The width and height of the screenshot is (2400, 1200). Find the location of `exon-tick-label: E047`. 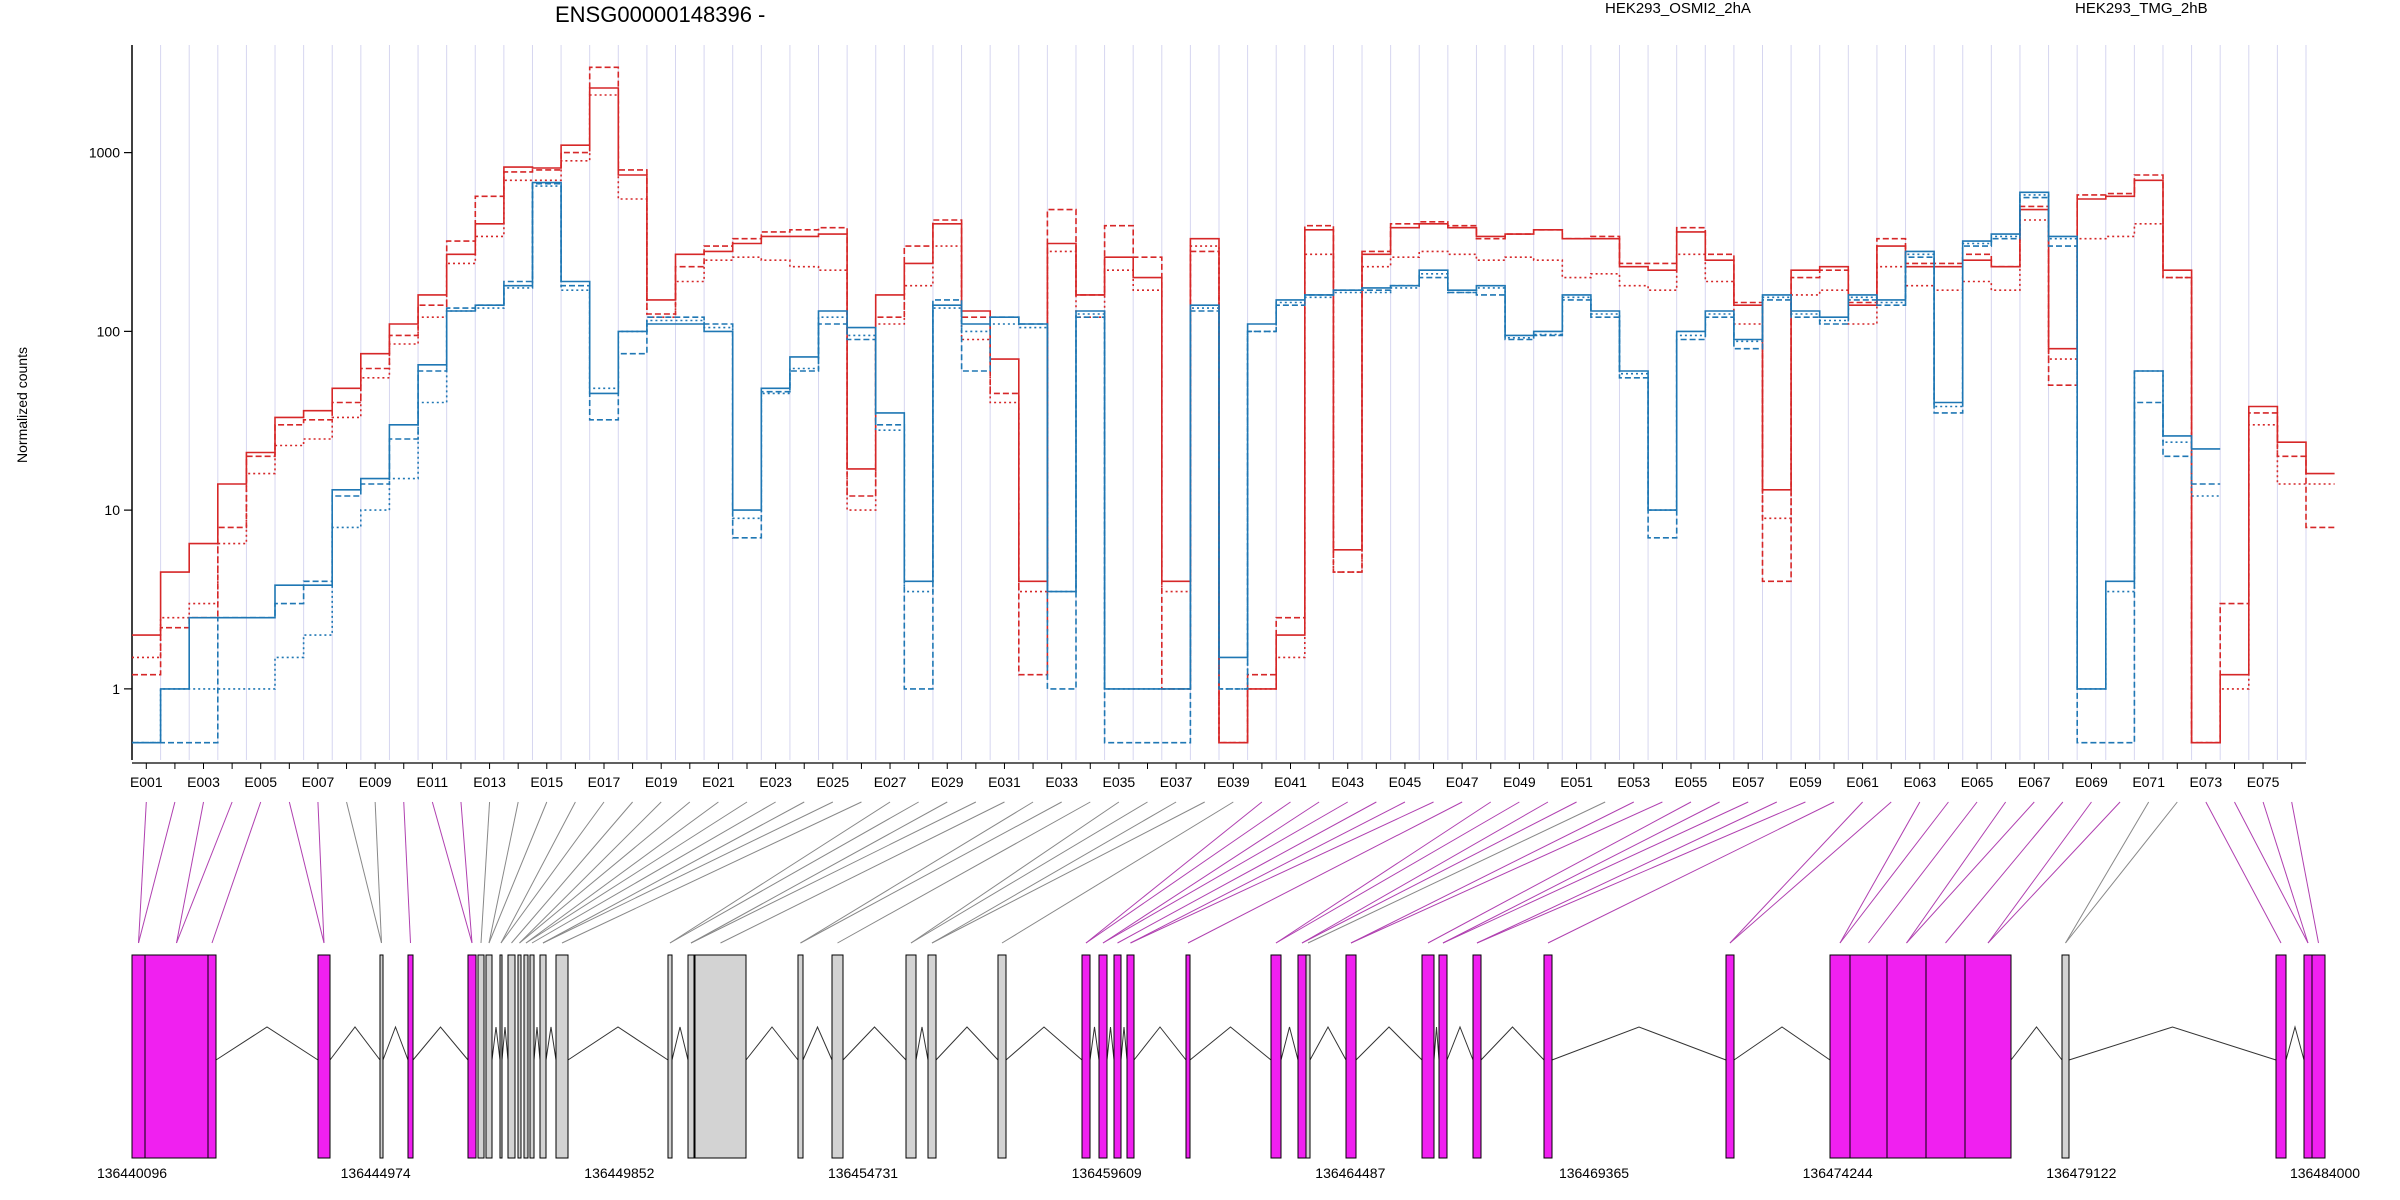

exon-tick-label: E047 is located at coordinates (1462, 782).